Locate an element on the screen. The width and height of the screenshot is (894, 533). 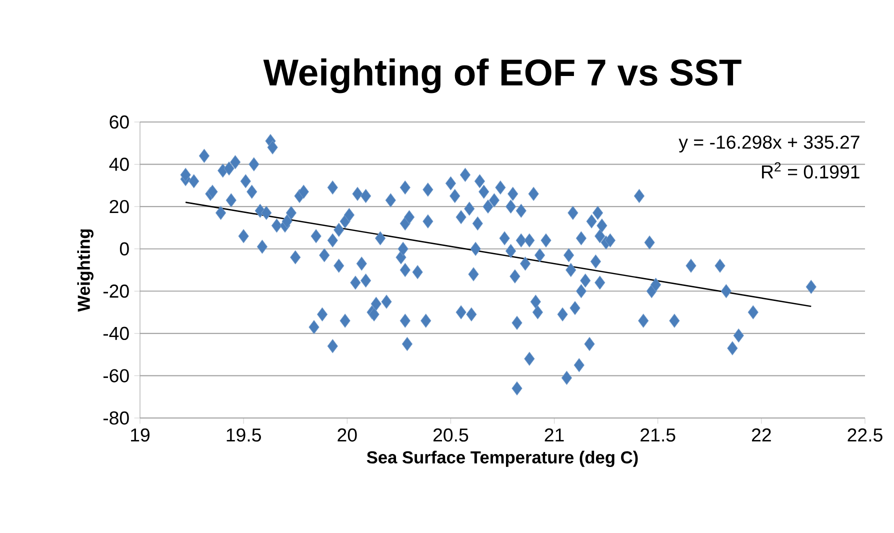
y-tick-label: 0 is located at coordinates (124, 249).